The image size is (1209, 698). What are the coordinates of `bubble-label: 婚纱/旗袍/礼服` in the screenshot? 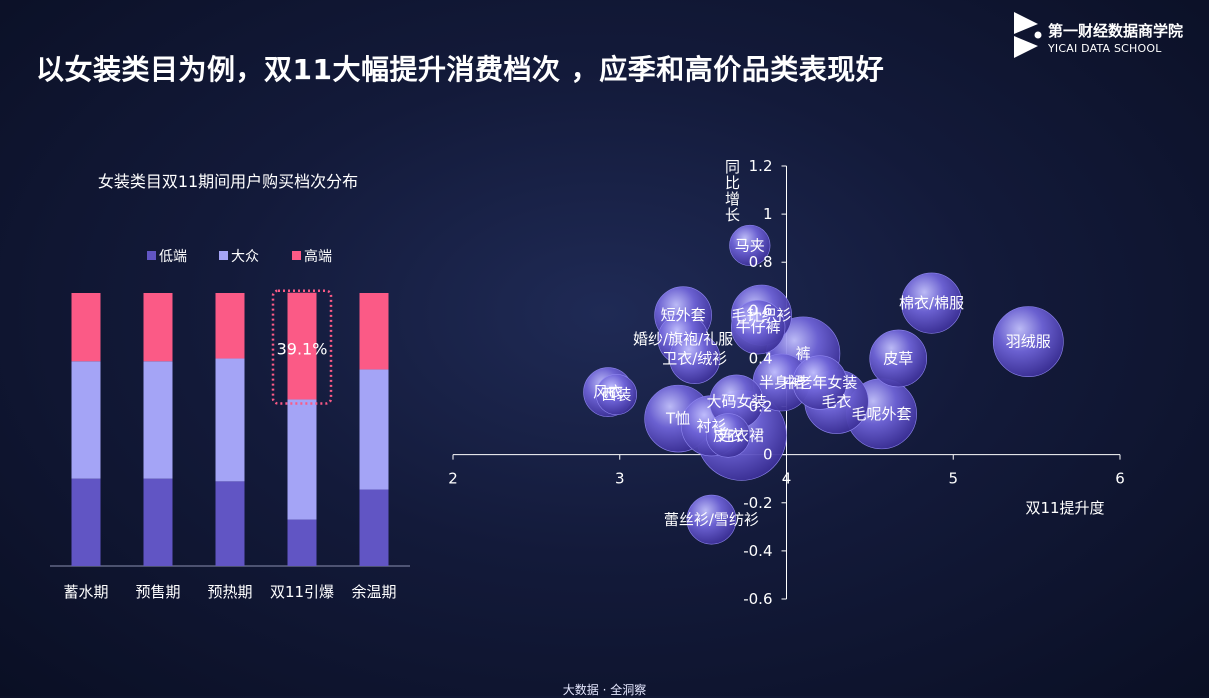 It's located at (683, 339).